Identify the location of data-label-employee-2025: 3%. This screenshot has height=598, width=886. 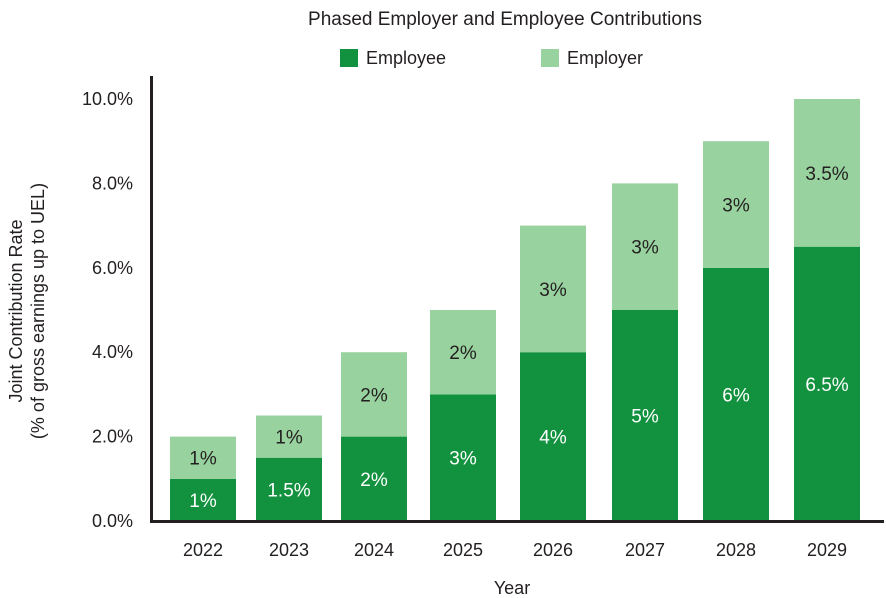
(463, 459).